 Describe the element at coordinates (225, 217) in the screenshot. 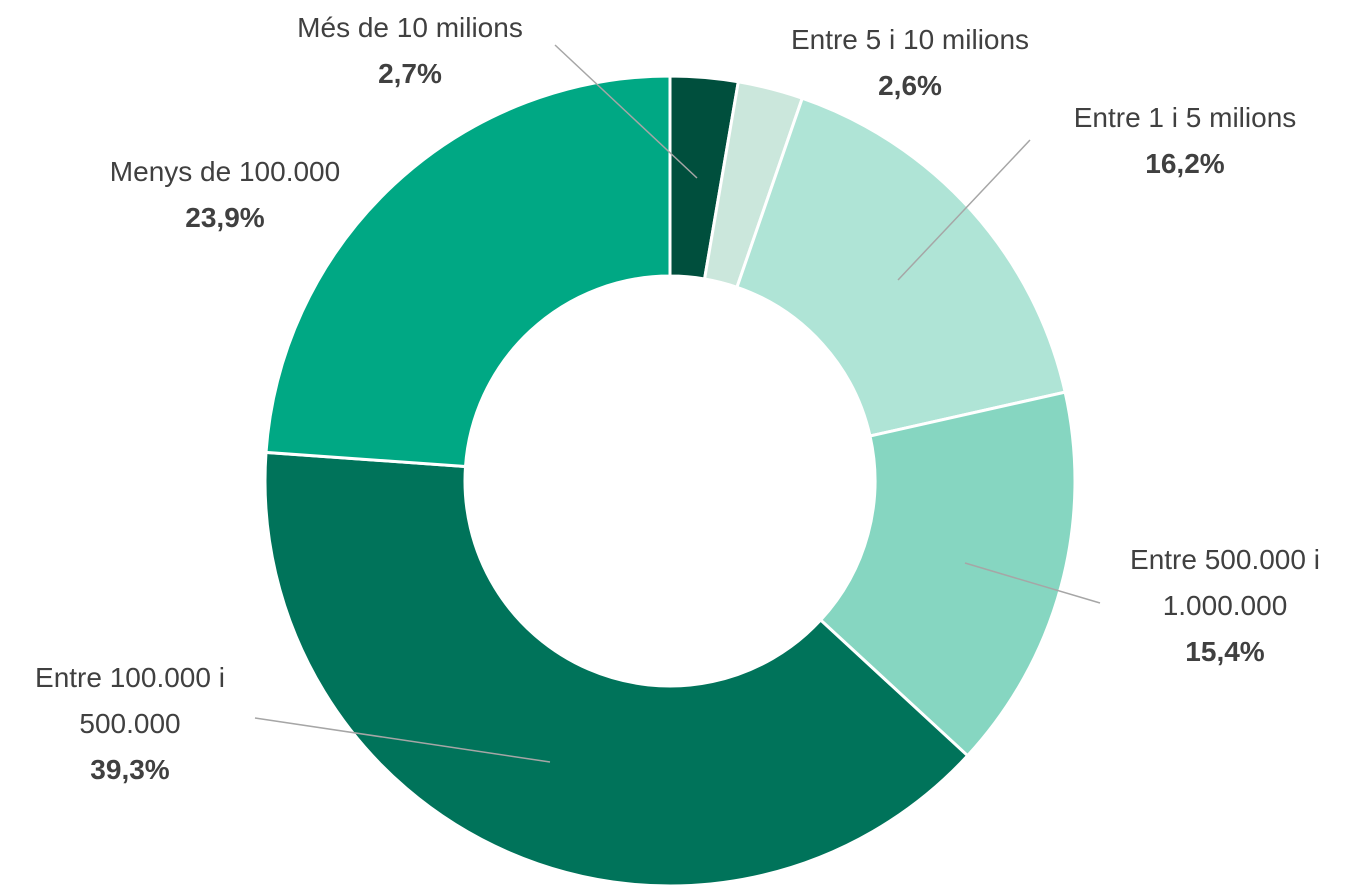

I see `value-label: 23,9%` at that location.